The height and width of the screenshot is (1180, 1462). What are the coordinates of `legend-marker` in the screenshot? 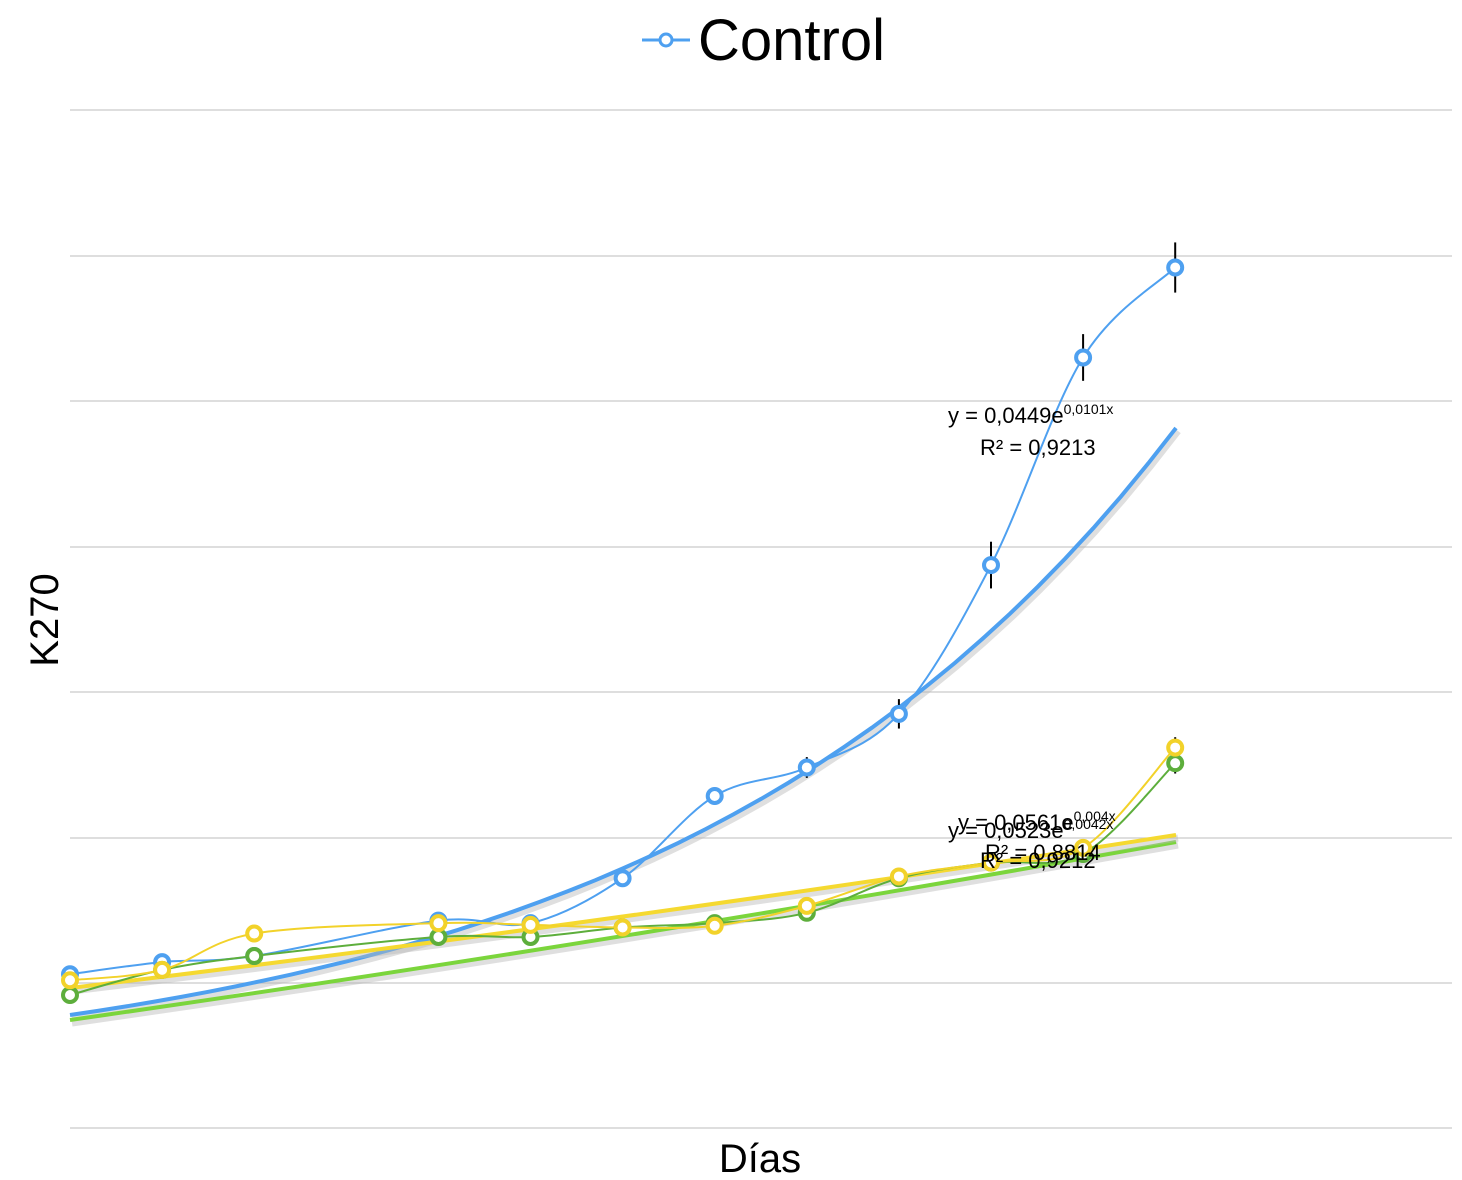 It's located at (666, 40).